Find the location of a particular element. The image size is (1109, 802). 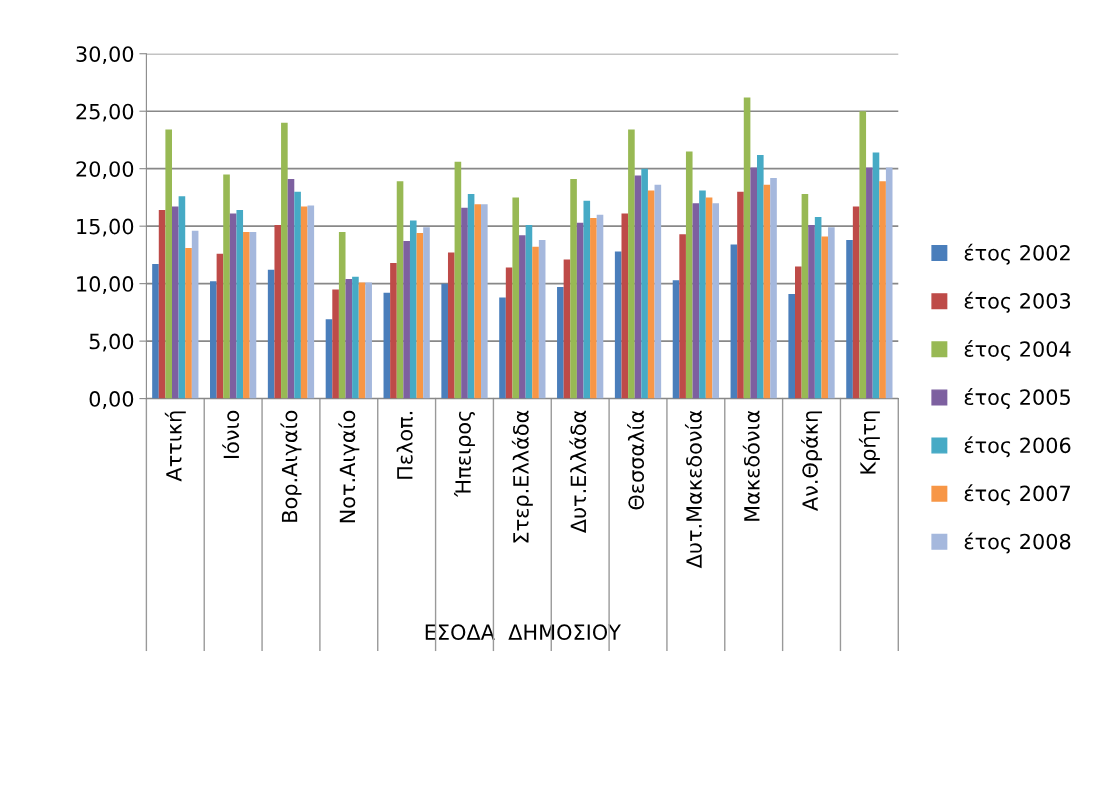

legend-label: έτος 2003 is located at coordinates (1017, 302).